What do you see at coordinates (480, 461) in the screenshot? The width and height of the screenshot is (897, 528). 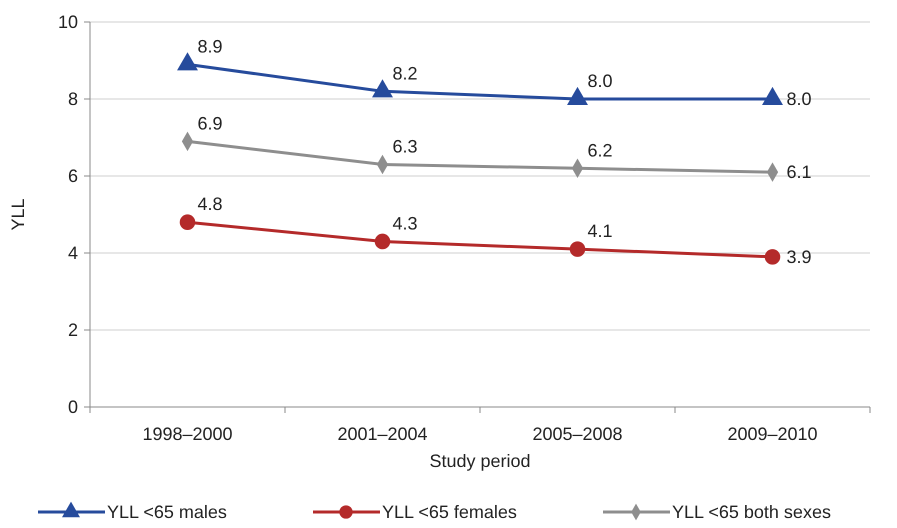 I see `x-axis-title: Study period` at bounding box center [480, 461].